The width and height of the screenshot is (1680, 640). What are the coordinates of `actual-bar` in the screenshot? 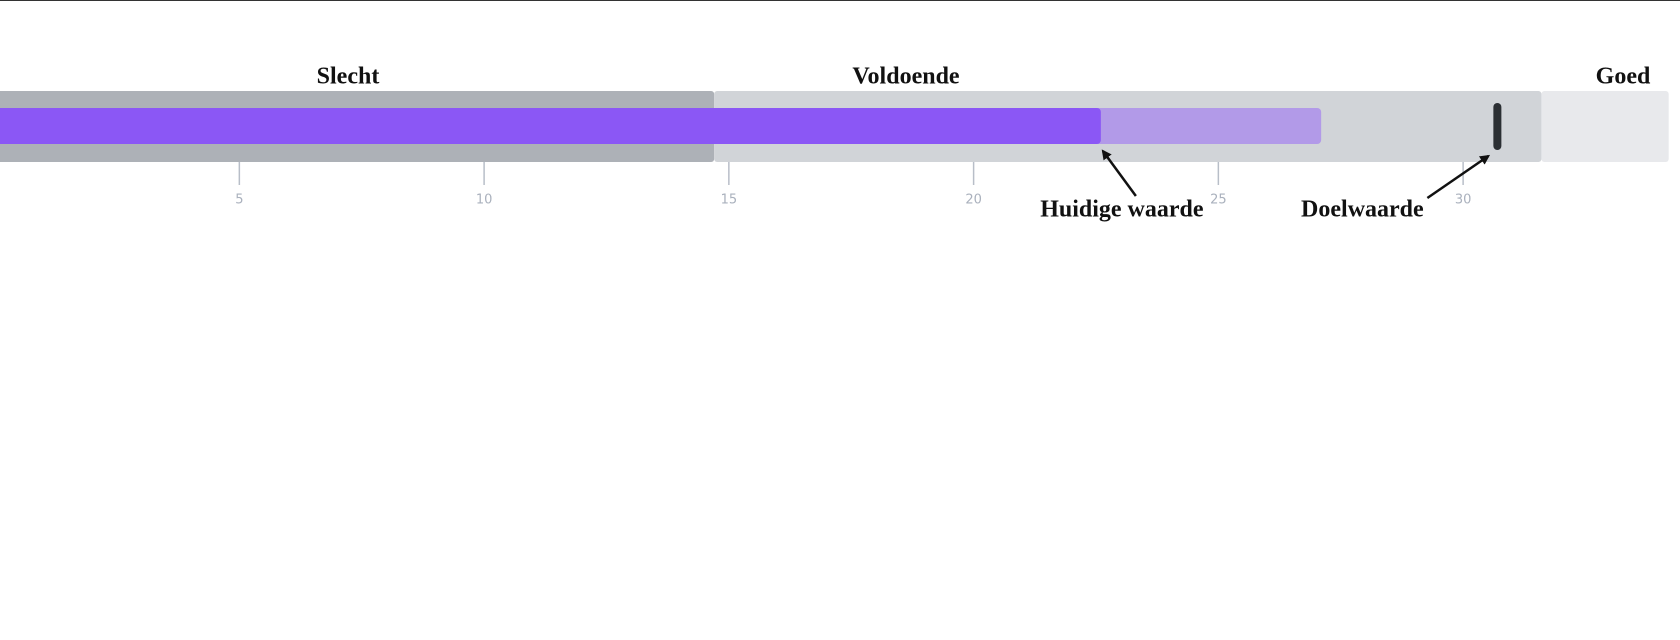 It's located at (550, 126).